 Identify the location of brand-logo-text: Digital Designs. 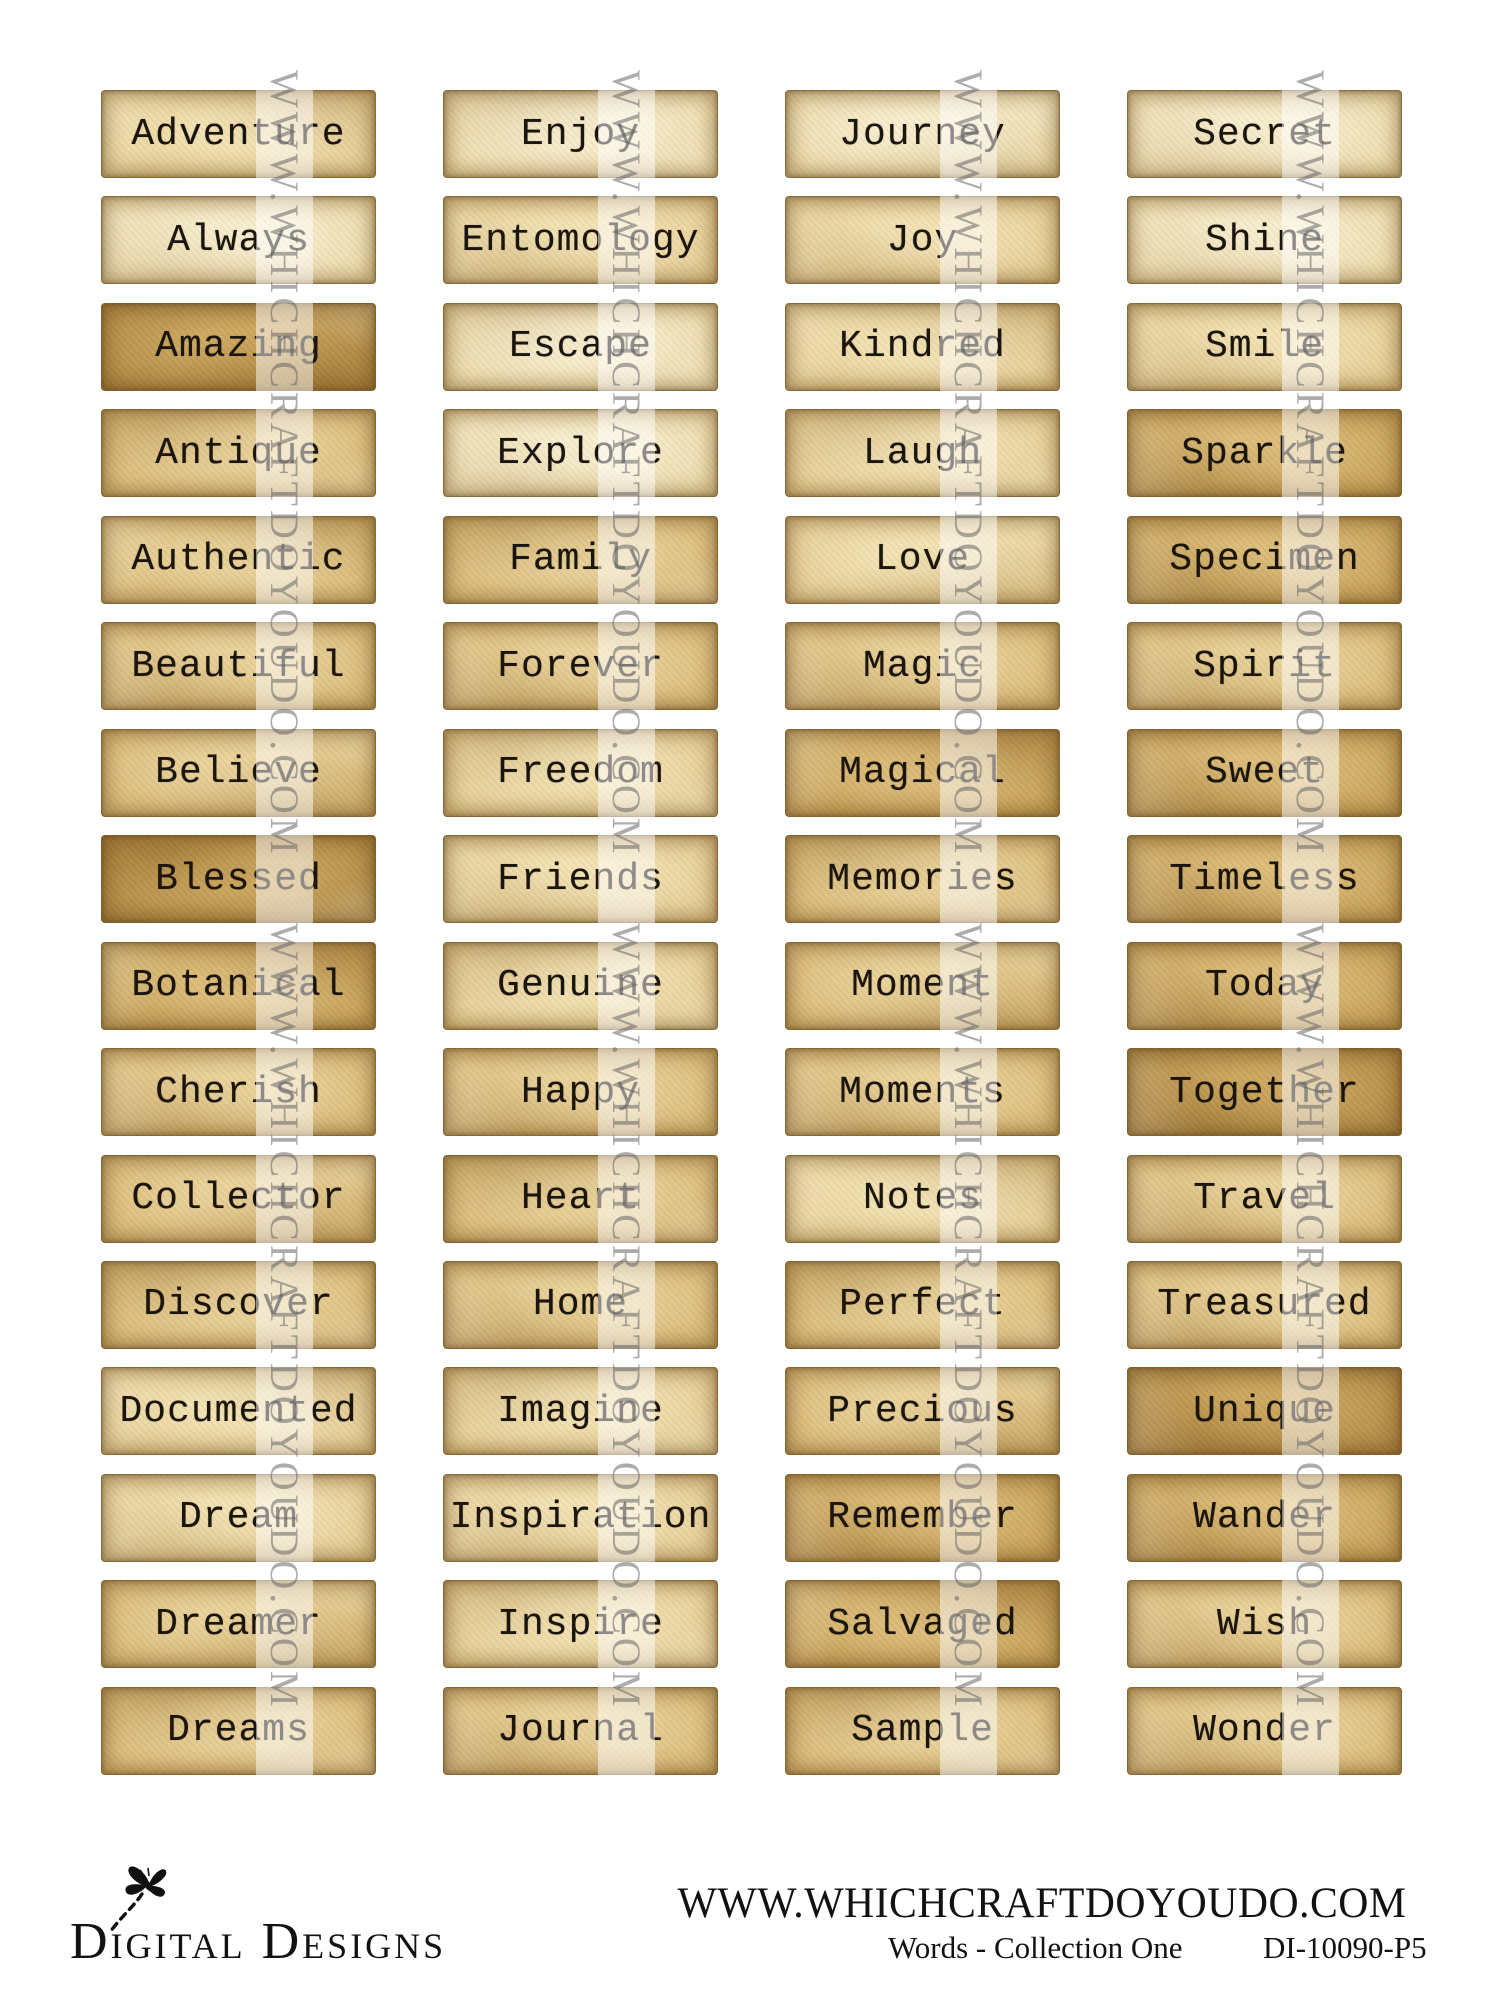
(258, 1941).